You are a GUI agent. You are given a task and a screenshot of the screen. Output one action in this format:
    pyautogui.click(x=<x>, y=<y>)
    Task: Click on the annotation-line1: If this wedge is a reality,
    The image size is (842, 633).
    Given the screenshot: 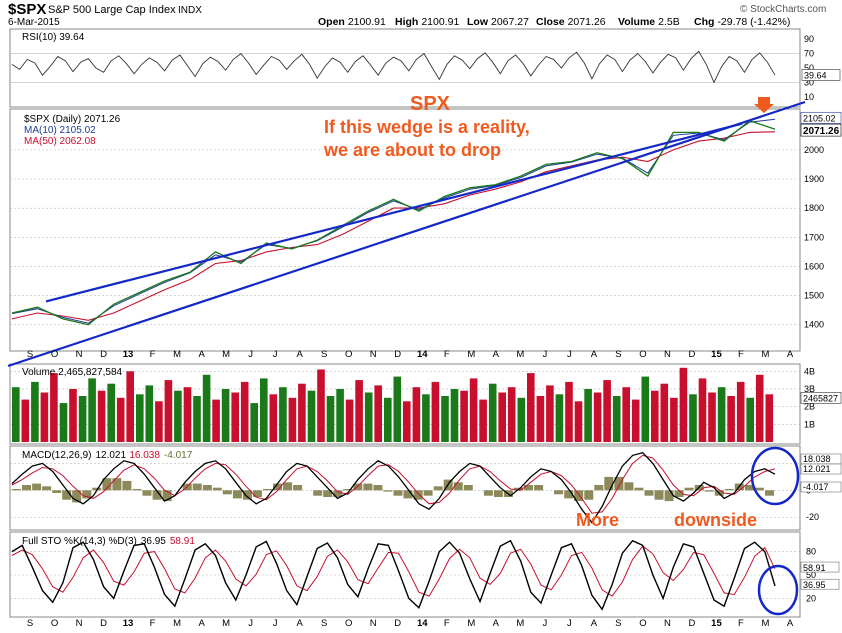 What is the action you would take?
    pyautogui.click(x=427, y=127)
    